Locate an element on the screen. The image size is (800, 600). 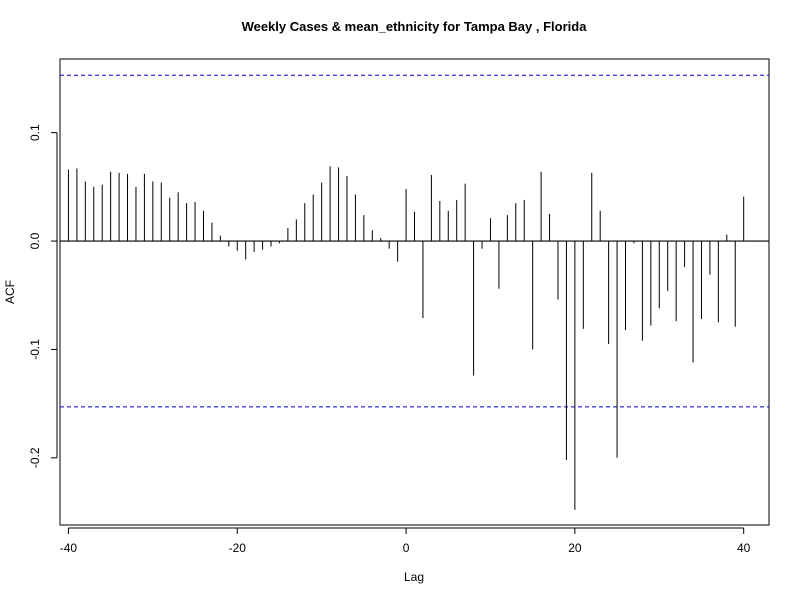
y-axis-label: ACF is located at coordinates (10, 292).